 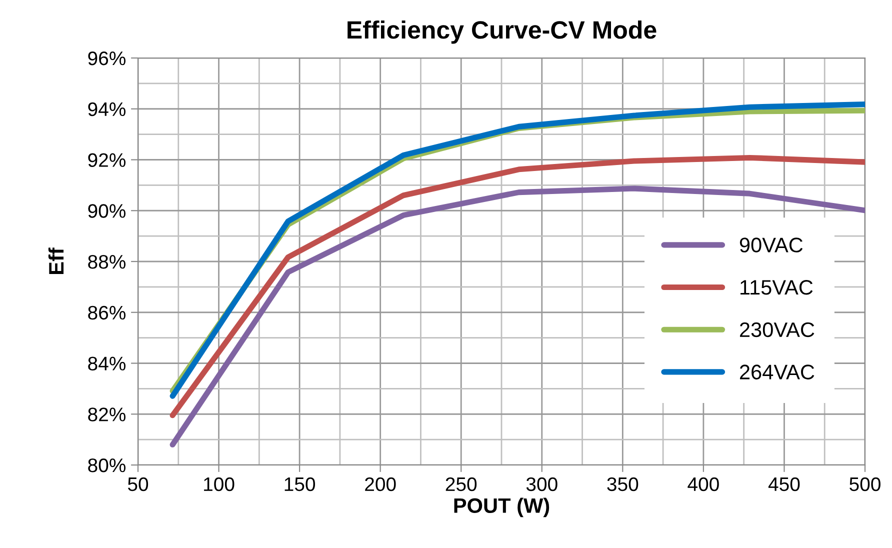 What do you see at coordinates (622, 484) in the screenshot?
I see `x-tick-label: 350` at bounding box center [622, 484].